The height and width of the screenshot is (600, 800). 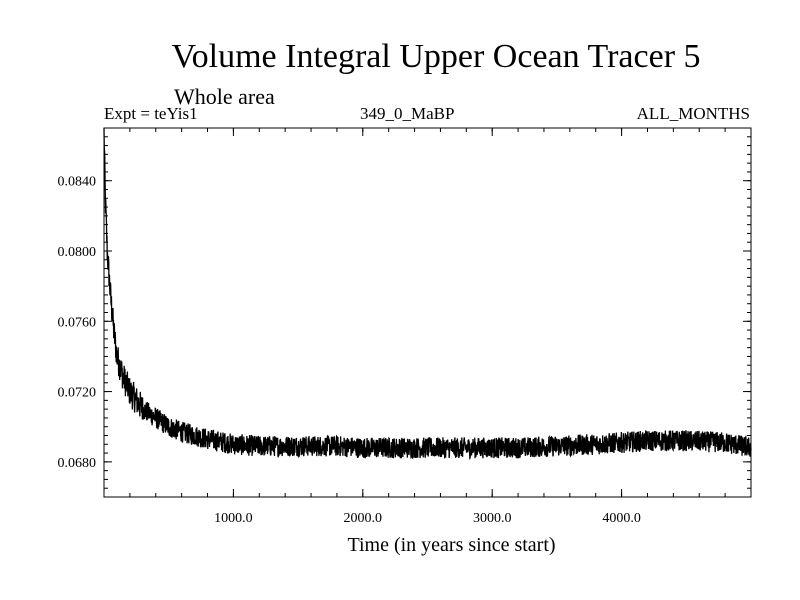 What do you see at coordinates (151, 113) in the screenshot?
I see `experiment-label: Expt = teYis1` at bounding box center [151, 113].